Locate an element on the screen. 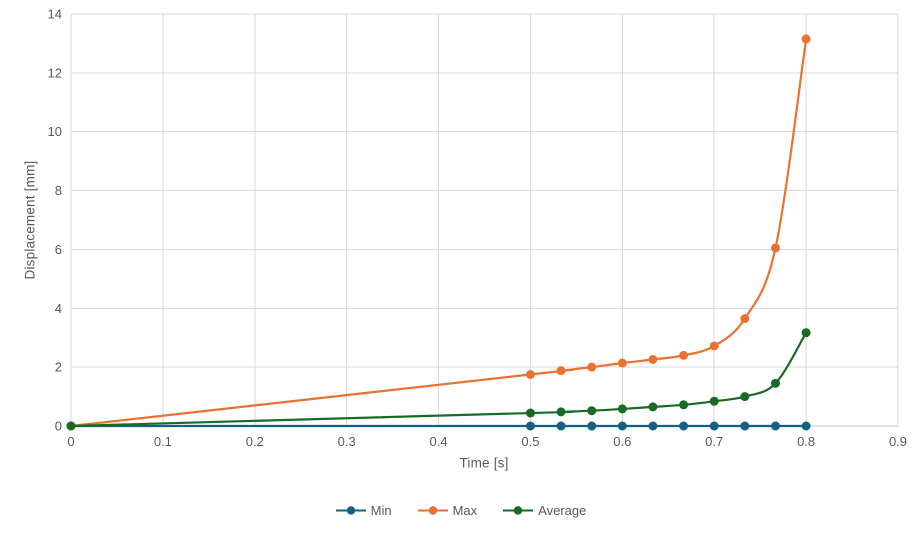 Image resolution: width=922 pixels, height=538 pixels. legend-marker-average-icon is located at coordinates (518, 510).